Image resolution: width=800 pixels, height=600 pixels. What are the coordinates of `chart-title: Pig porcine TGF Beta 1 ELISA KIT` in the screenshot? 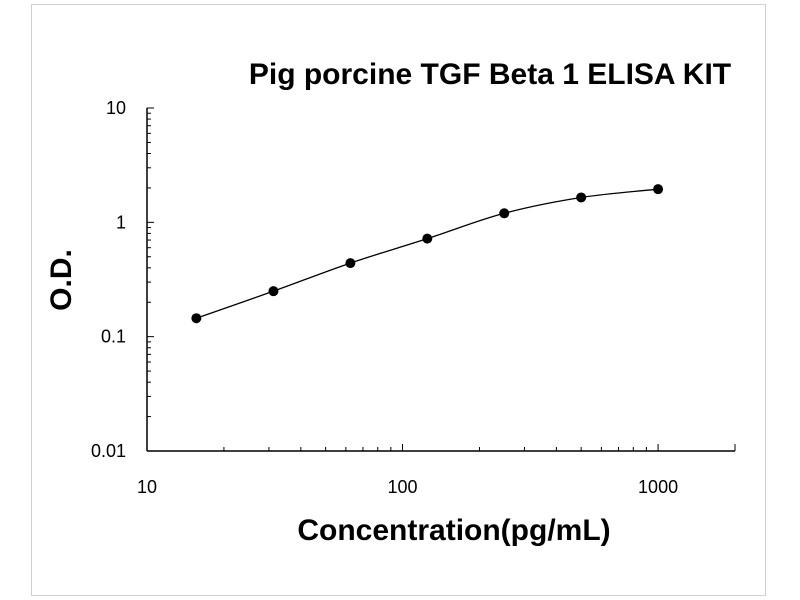 It's located at (490, 74).